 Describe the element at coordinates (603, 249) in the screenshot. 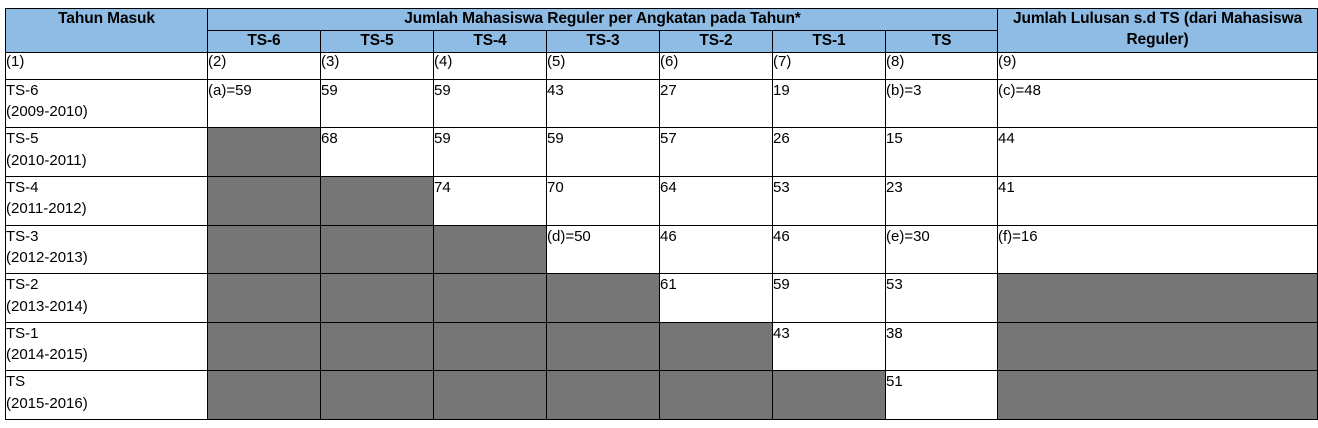

I see `cell-student-count: (d)=50` at that location.